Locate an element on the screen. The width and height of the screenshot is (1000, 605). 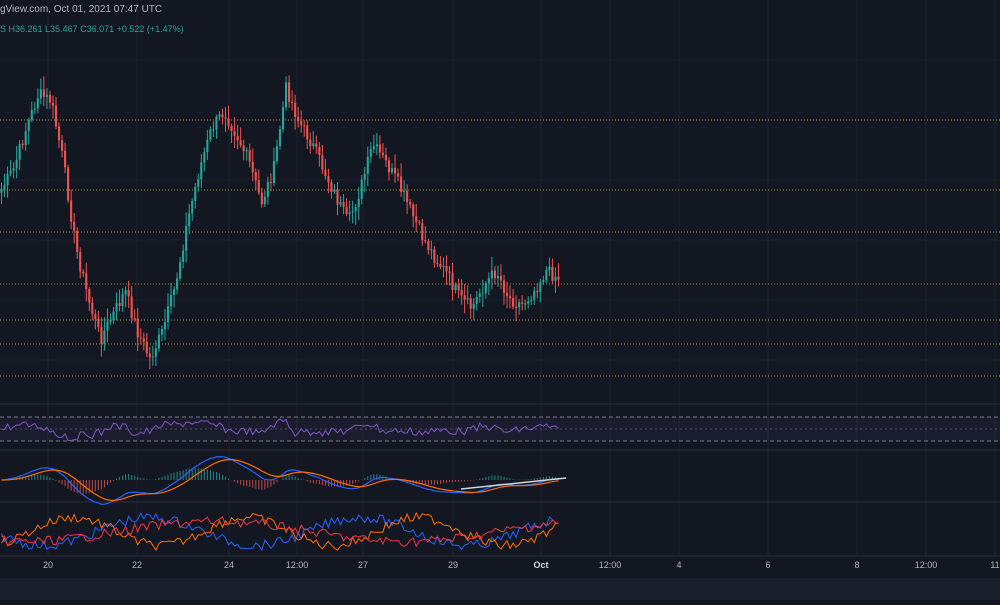
adx-line is located at coordinates (280, 531).